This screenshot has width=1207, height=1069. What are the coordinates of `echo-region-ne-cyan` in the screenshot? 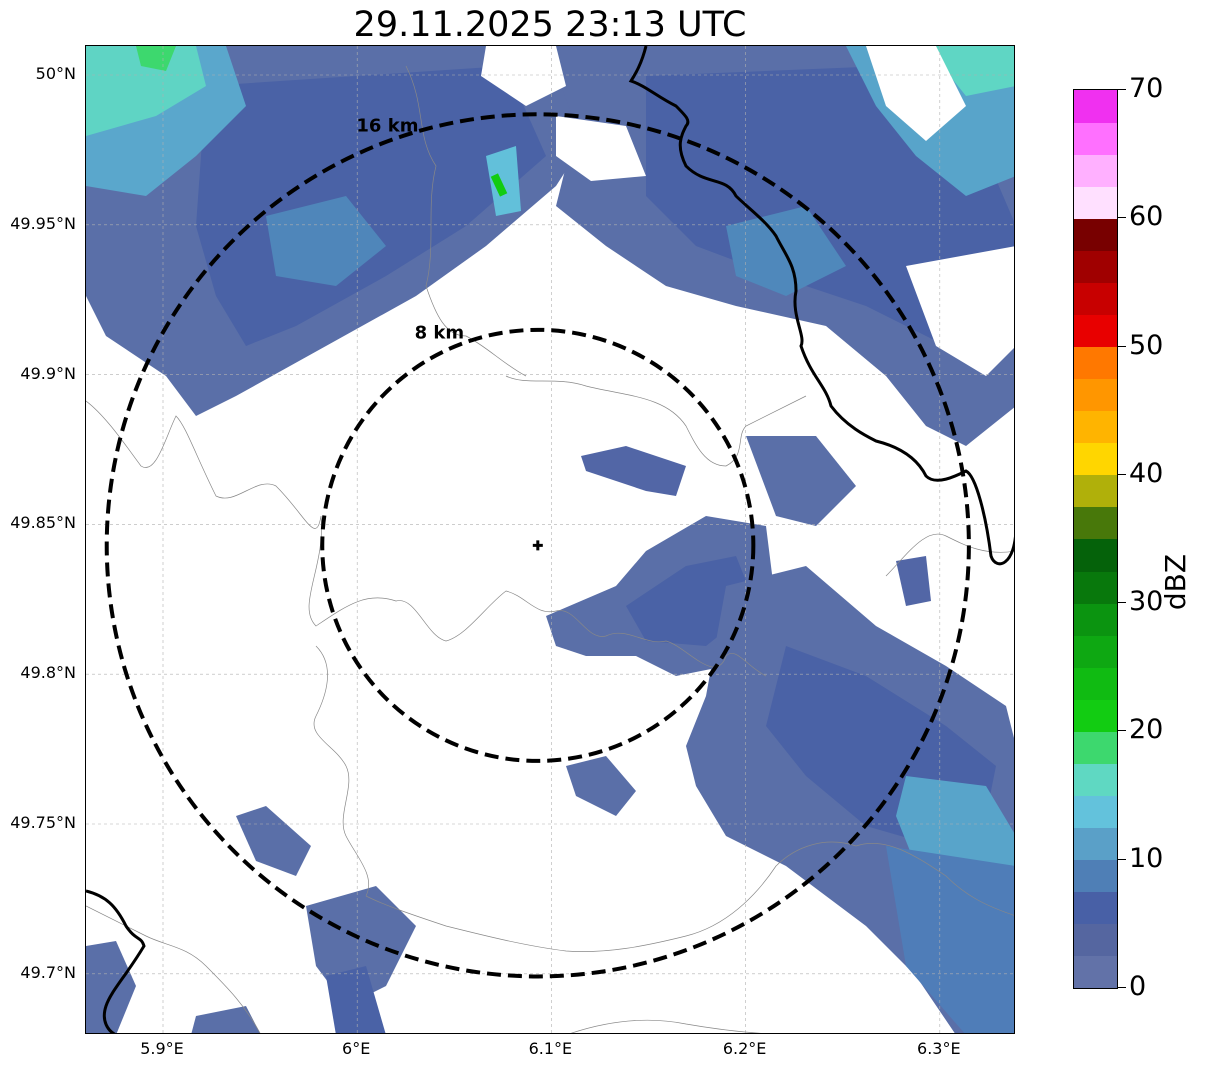 It's located at (970, 71).